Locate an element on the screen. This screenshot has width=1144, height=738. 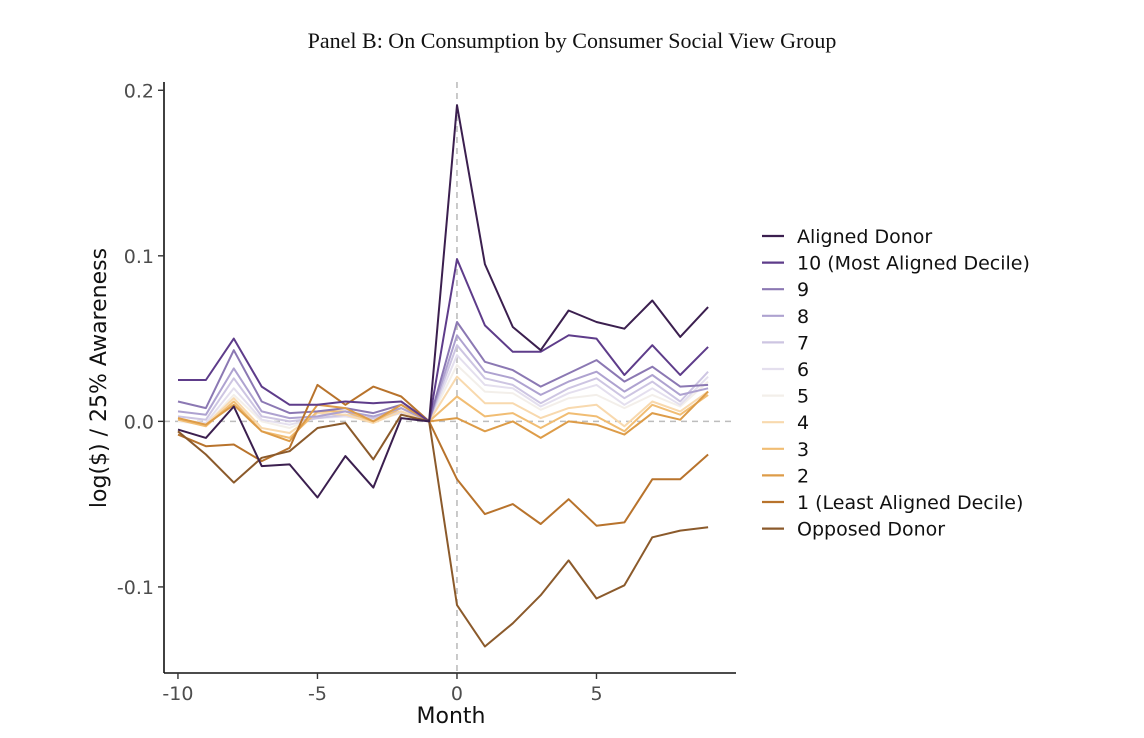
y-tick-label: 0.0 is located at coordinates (139, 422).